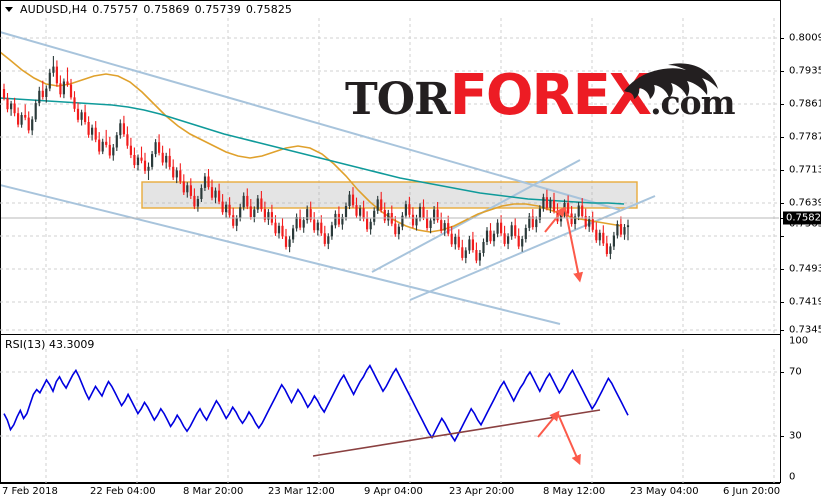 Image resolution: width=821 pixels, height=500 pixels. I want to click on time-tick-6: 8 May 12:00, so click(574, 491).